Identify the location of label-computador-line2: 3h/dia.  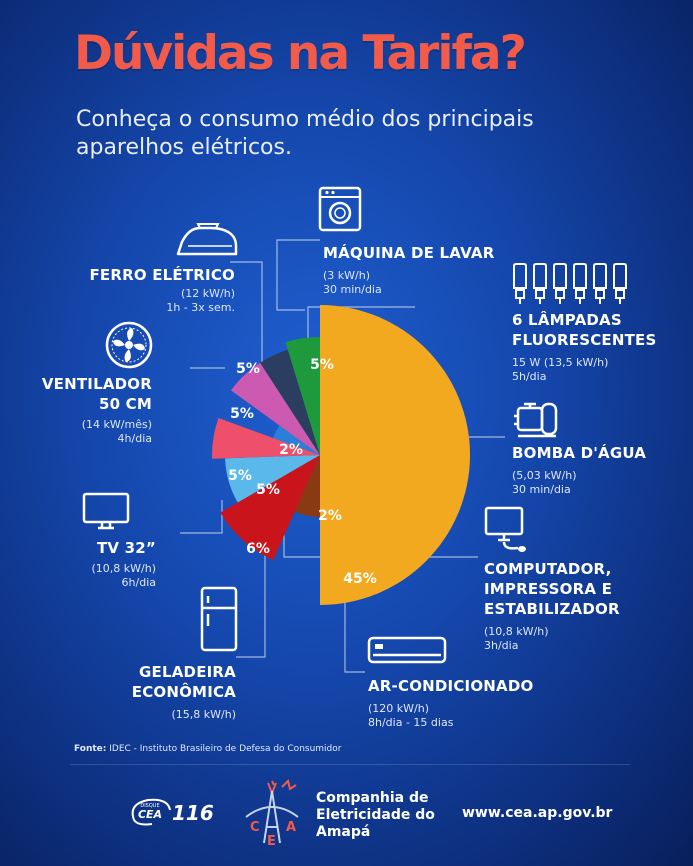
(501, 645).